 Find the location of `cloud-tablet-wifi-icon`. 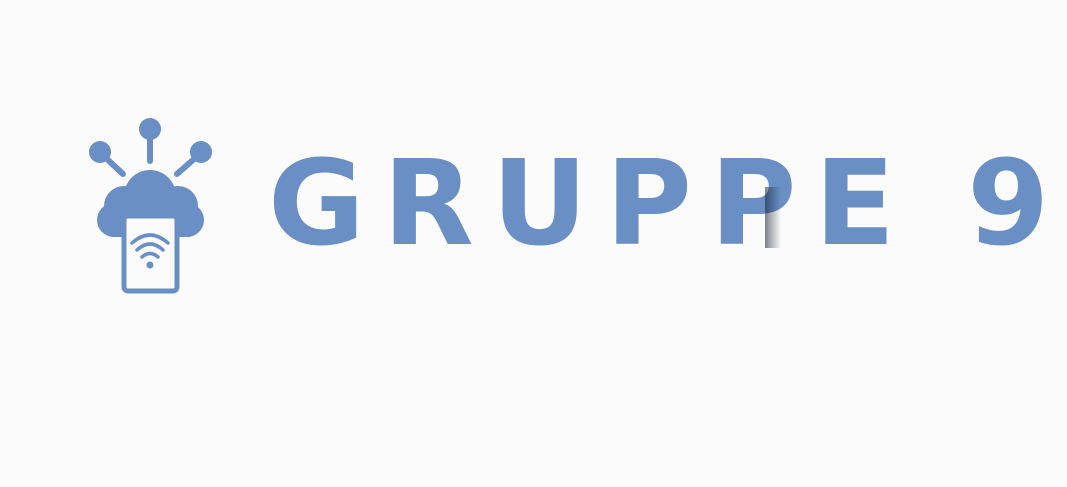

cloud-tablet-wifi-icon is located at coordinates (150, 206).